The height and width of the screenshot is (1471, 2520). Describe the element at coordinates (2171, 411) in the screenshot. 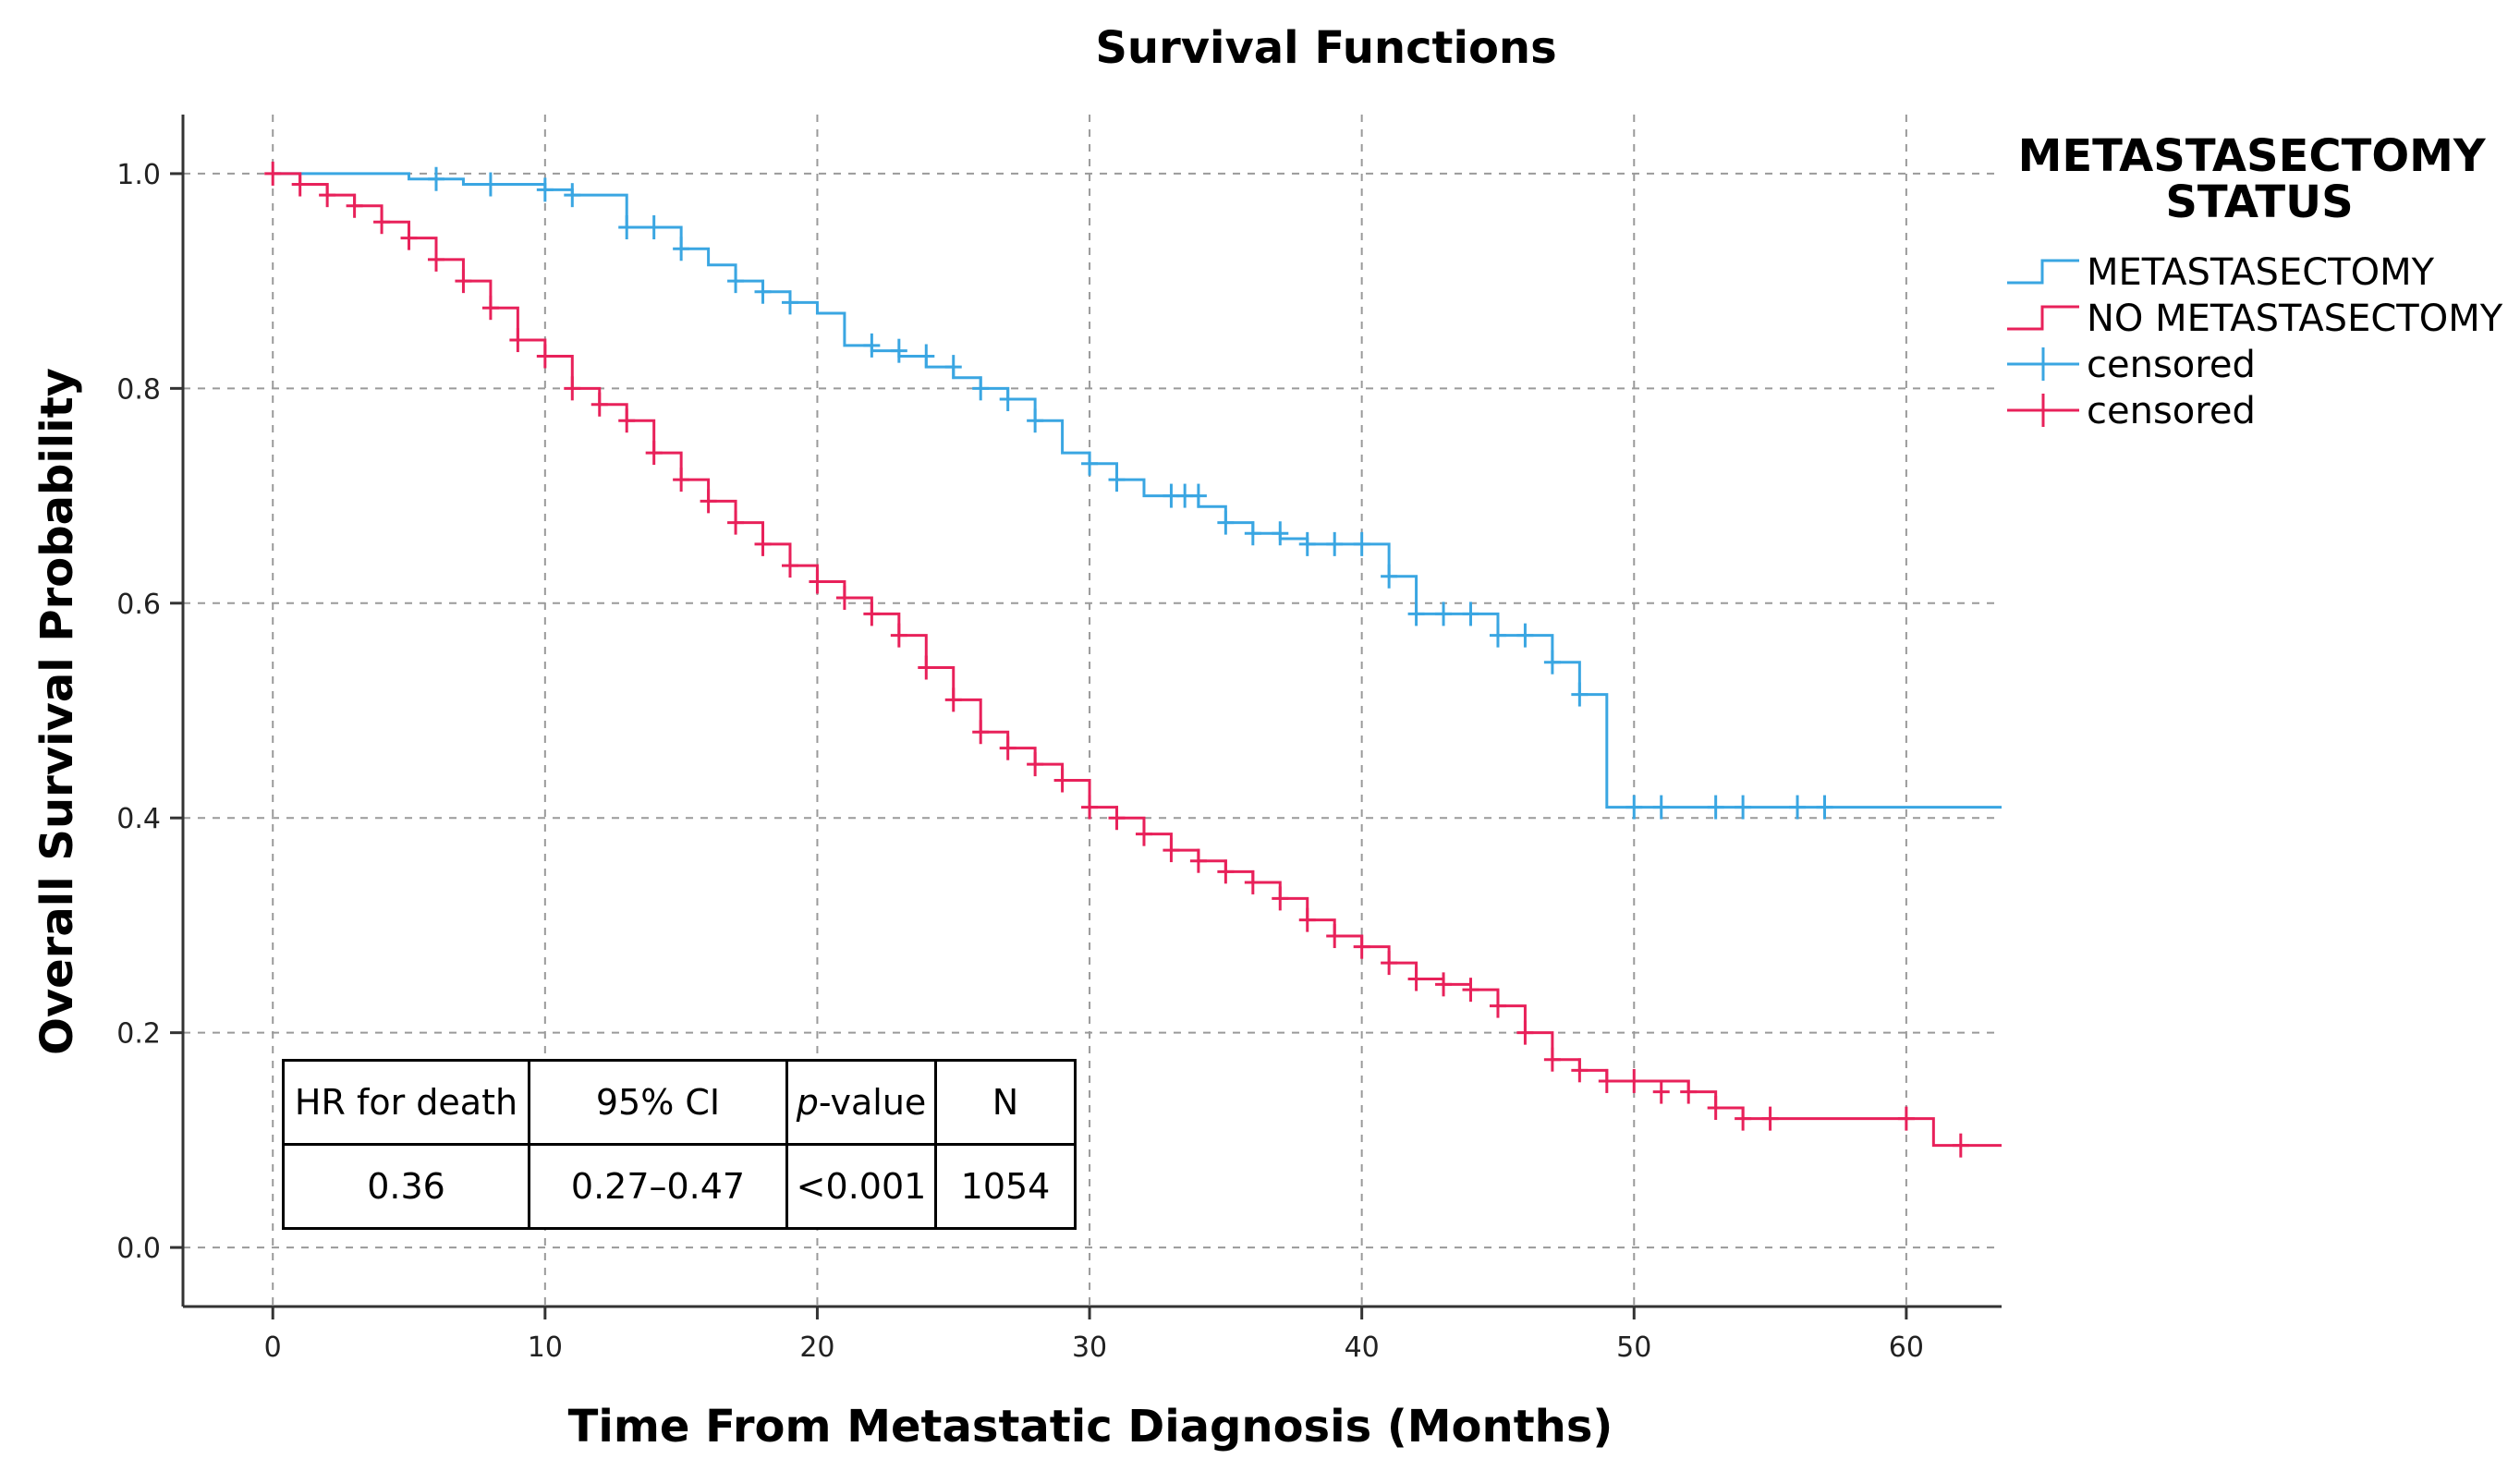

I see `legend-label: censored` at that location.